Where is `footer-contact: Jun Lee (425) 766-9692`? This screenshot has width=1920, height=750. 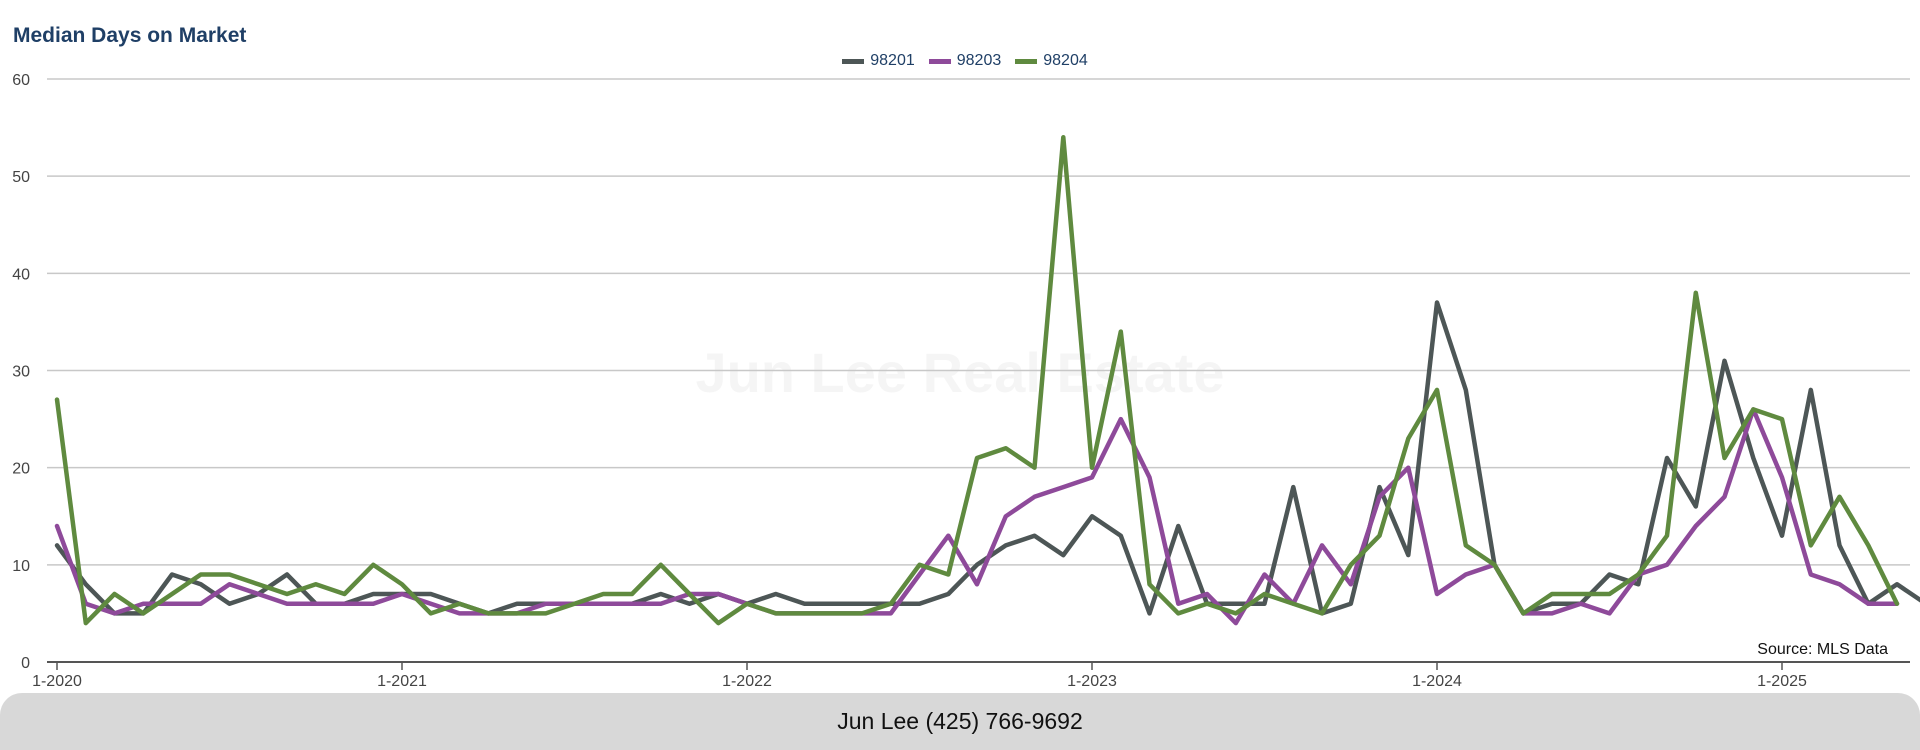 footer-contact: Jun Lee (425) 766-9692 is located at coordinates (960, 721).